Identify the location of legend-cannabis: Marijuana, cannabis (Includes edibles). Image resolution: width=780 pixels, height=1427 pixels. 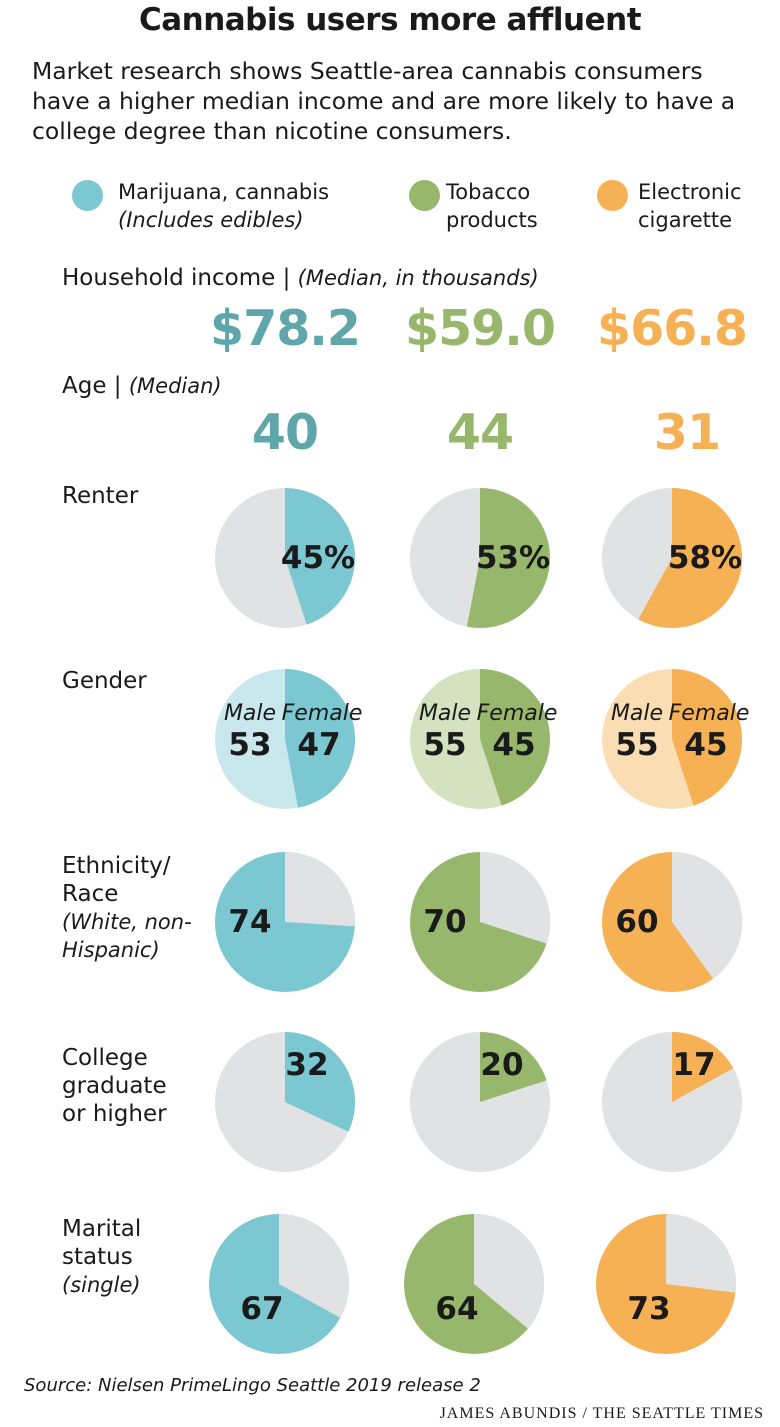
(223, 206).